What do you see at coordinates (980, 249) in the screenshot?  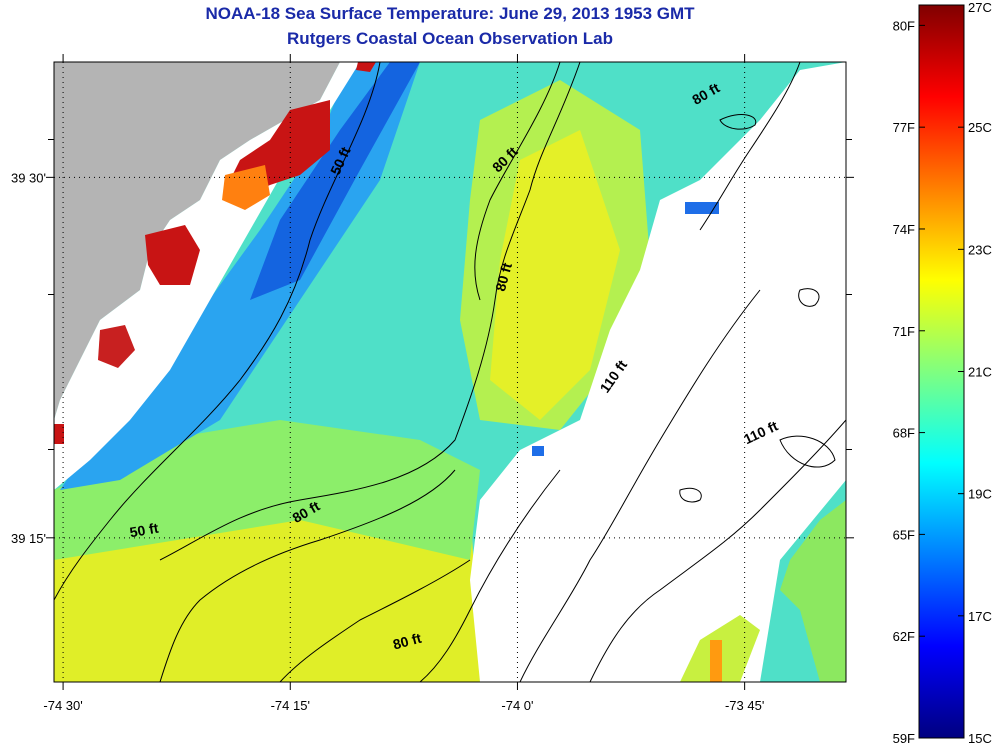 I see `colorbar-c-label: 23C` at bounding box center [980, 249].